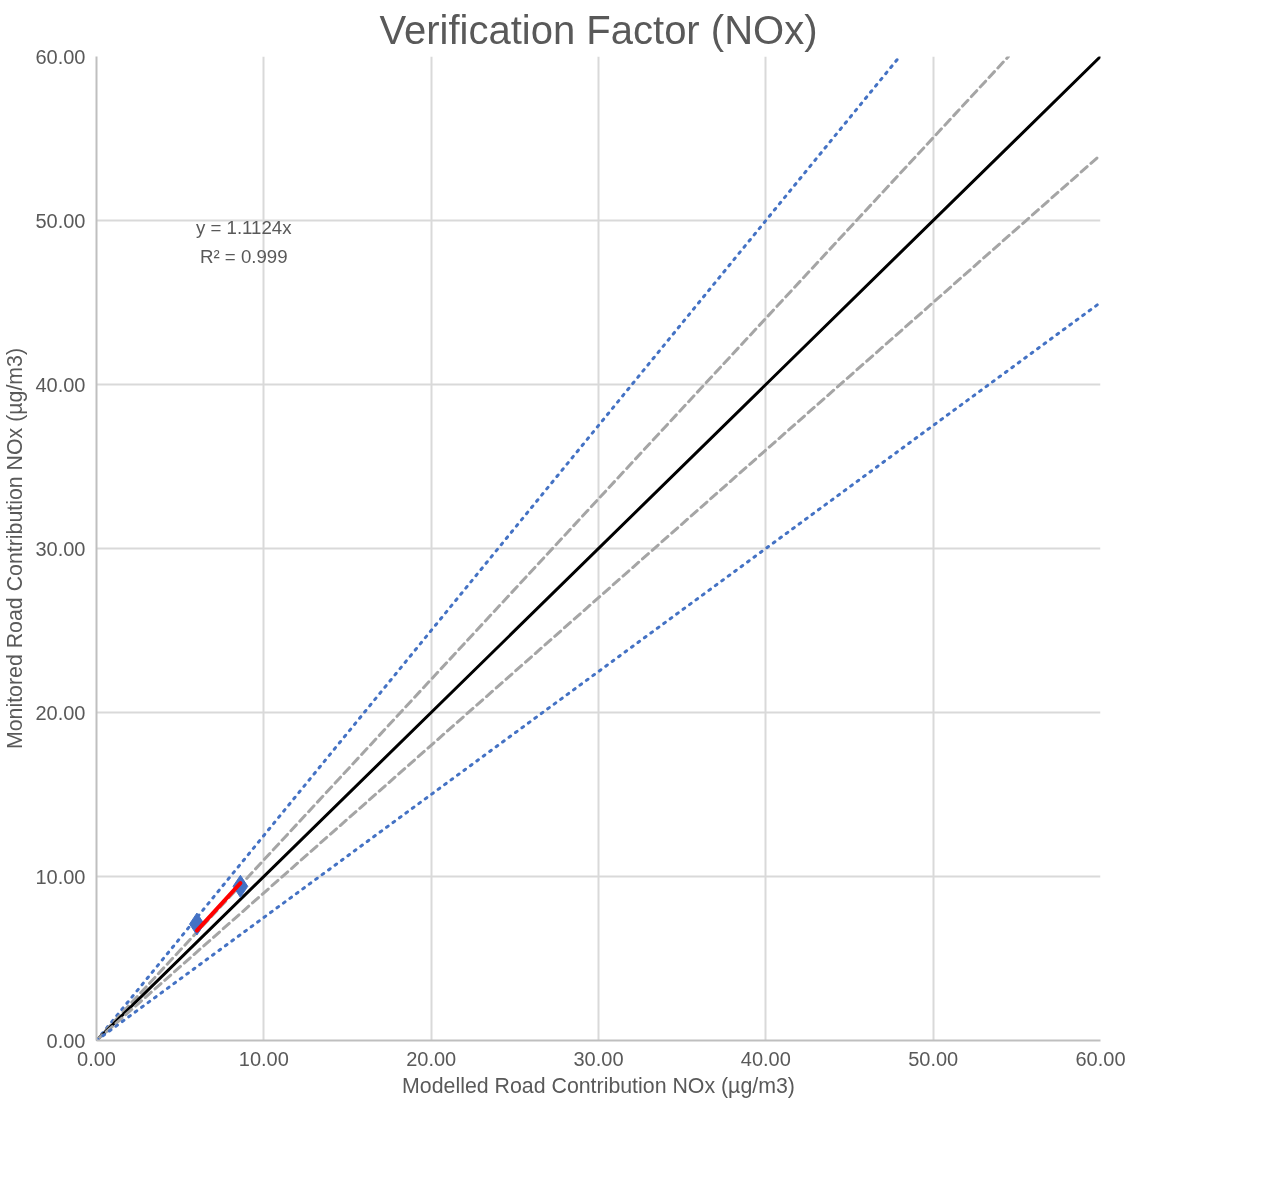 This screenshot has height=1197, width=1265. What do you see at coordinates (60, 56) in the screenshot?
I see `y-tick-label: 60.00` at bounding box center [60, 56].